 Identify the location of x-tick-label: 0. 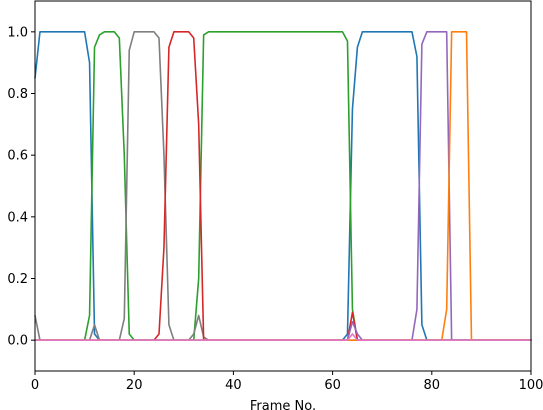
(35, 385).